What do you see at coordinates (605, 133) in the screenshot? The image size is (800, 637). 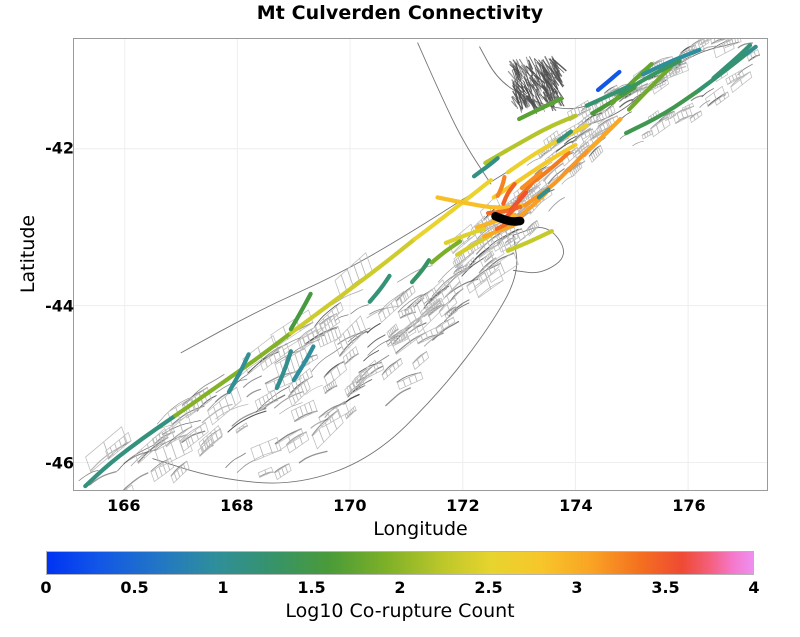 I see `fault-trace-needles-fault` at bounding box center [605, 133].